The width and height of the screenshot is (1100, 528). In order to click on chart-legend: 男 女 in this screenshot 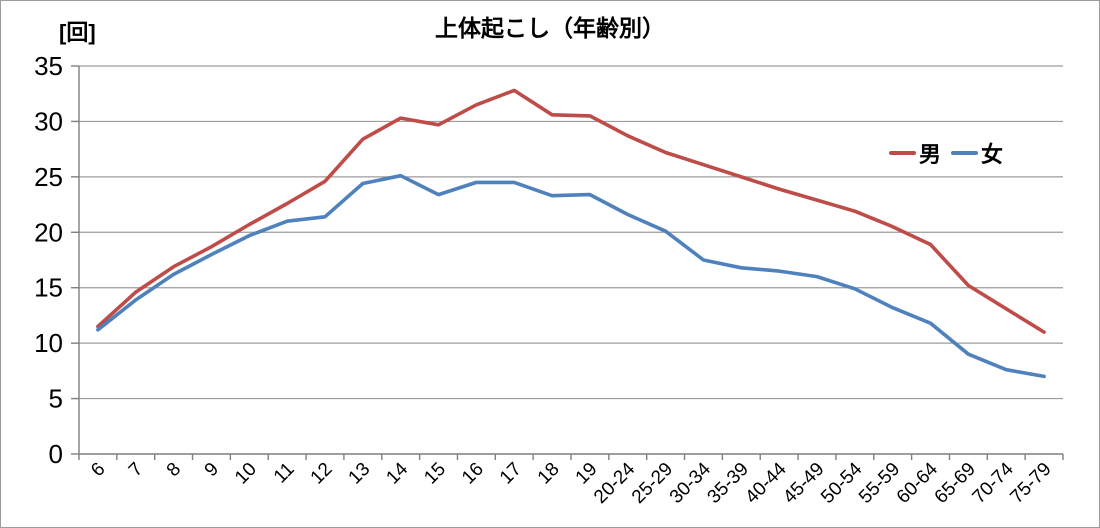, I will do `click(946, 153)`.